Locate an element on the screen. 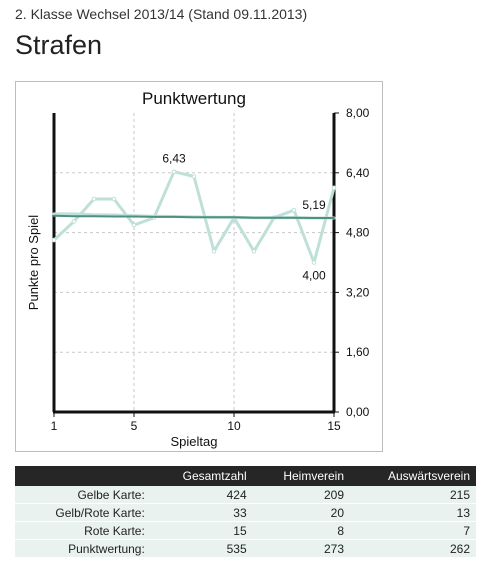  x-tick-label: 10 is located at coordinates (234, 426).